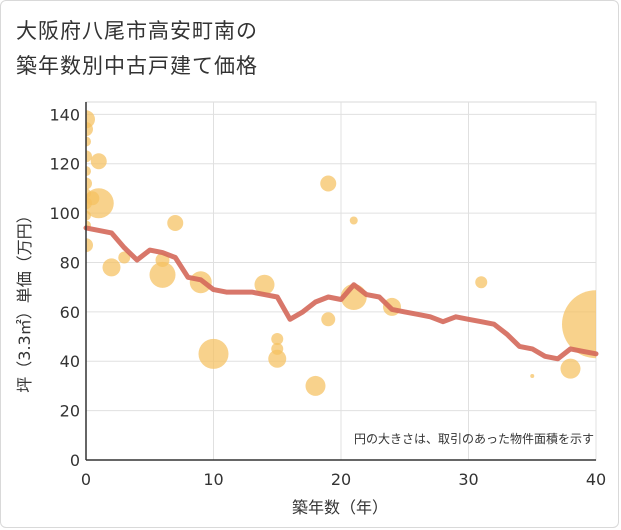 The width and height of the screenshot is (621, 530). Describe the element at coordinates (70, 312) in the screenshot. I see `y-tick-label: 60` at that location.